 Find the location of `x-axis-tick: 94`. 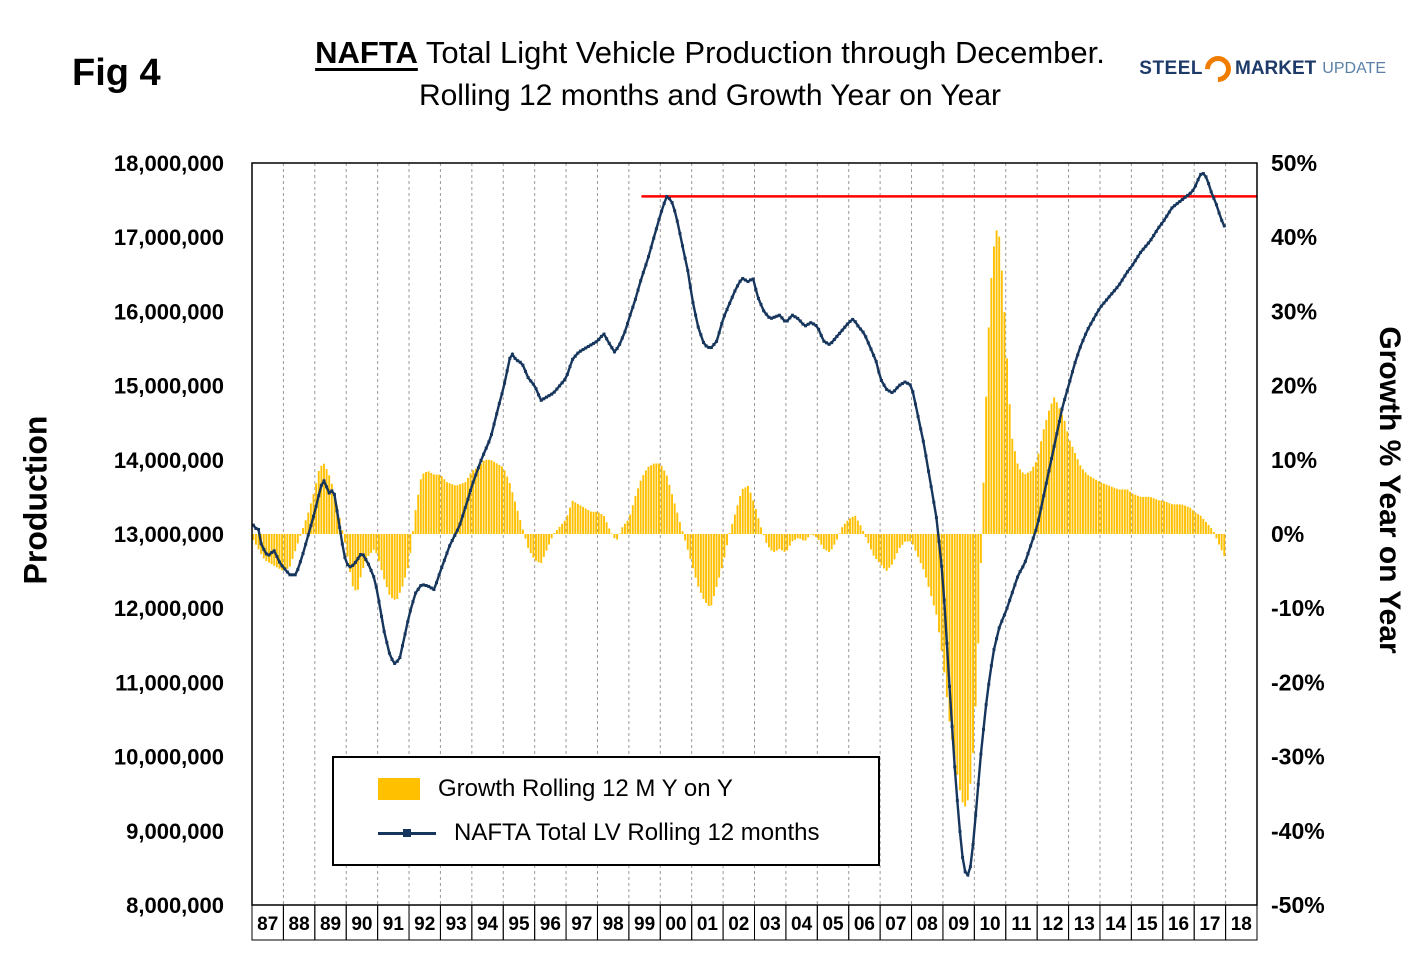

x-axis-tick: 94 is located at coordinates (488, 924).